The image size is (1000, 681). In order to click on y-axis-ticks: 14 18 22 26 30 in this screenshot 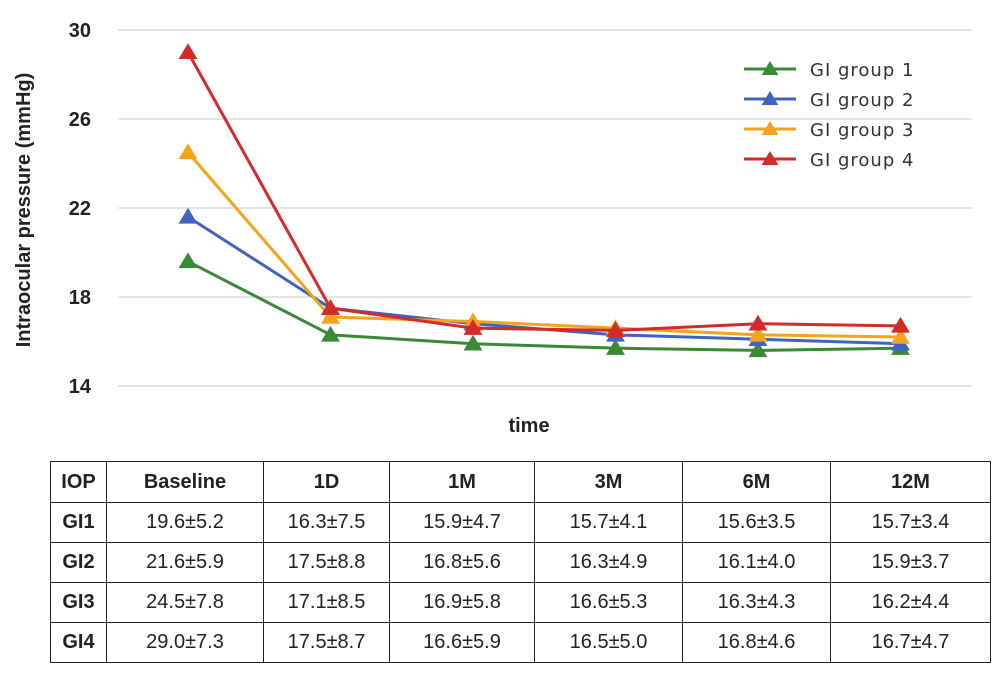, I will do `click(80, 209)`.